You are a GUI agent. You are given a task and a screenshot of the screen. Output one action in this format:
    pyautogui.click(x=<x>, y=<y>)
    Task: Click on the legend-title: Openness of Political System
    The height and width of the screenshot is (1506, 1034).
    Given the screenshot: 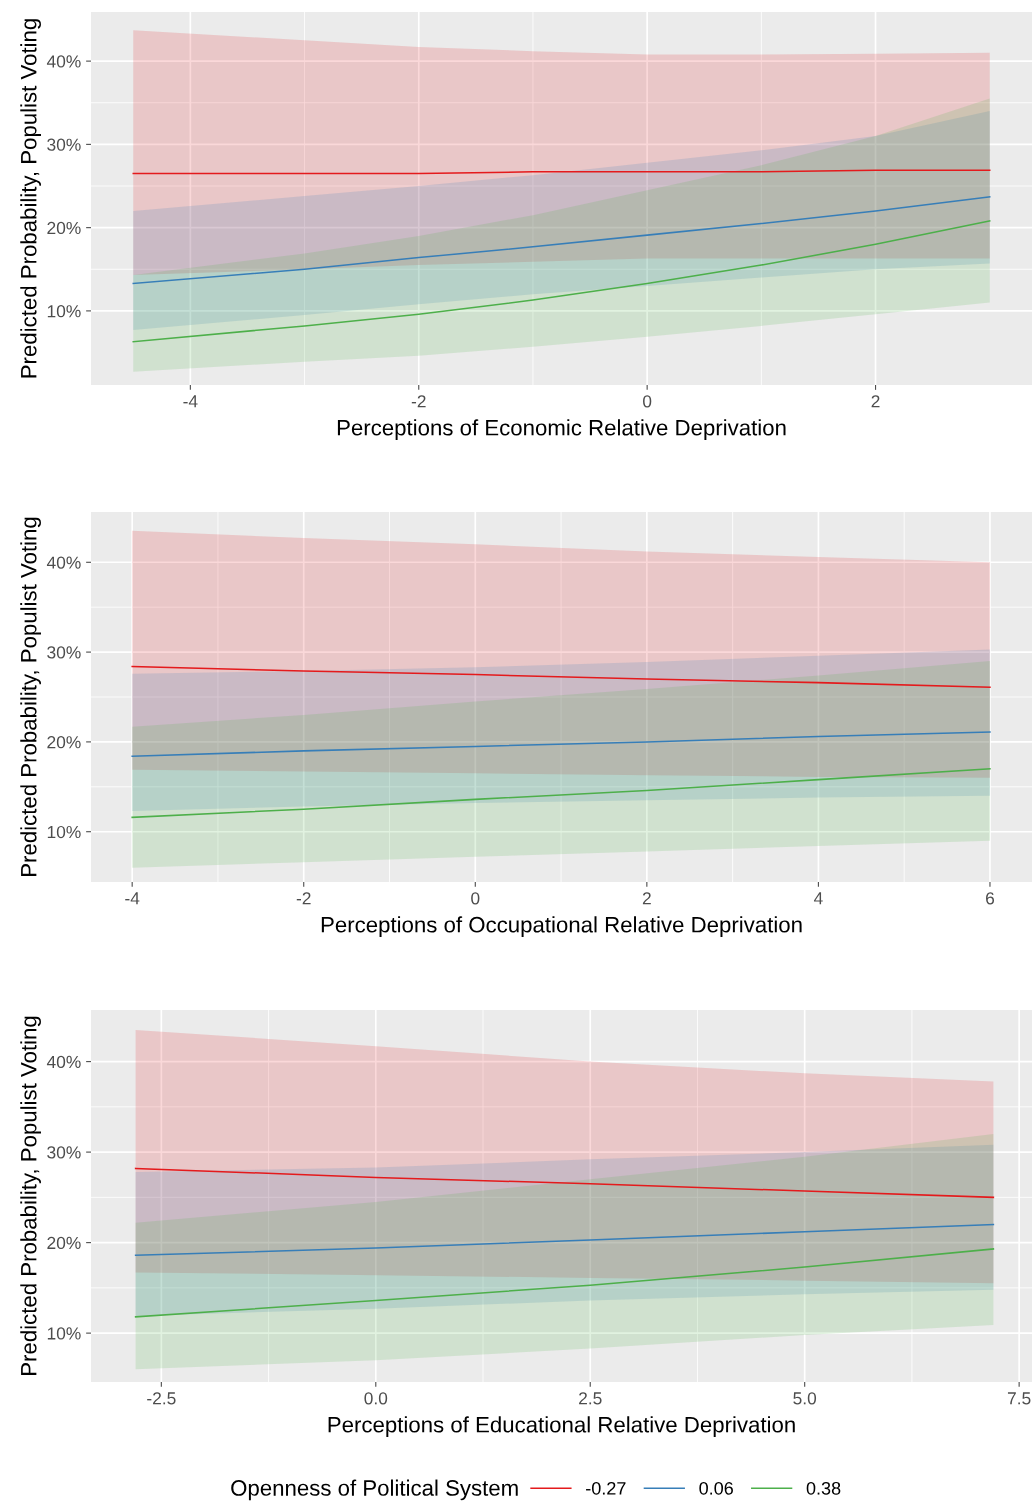 What is the action you would take?
    pyautogui.click(x=374, y=1490)
    